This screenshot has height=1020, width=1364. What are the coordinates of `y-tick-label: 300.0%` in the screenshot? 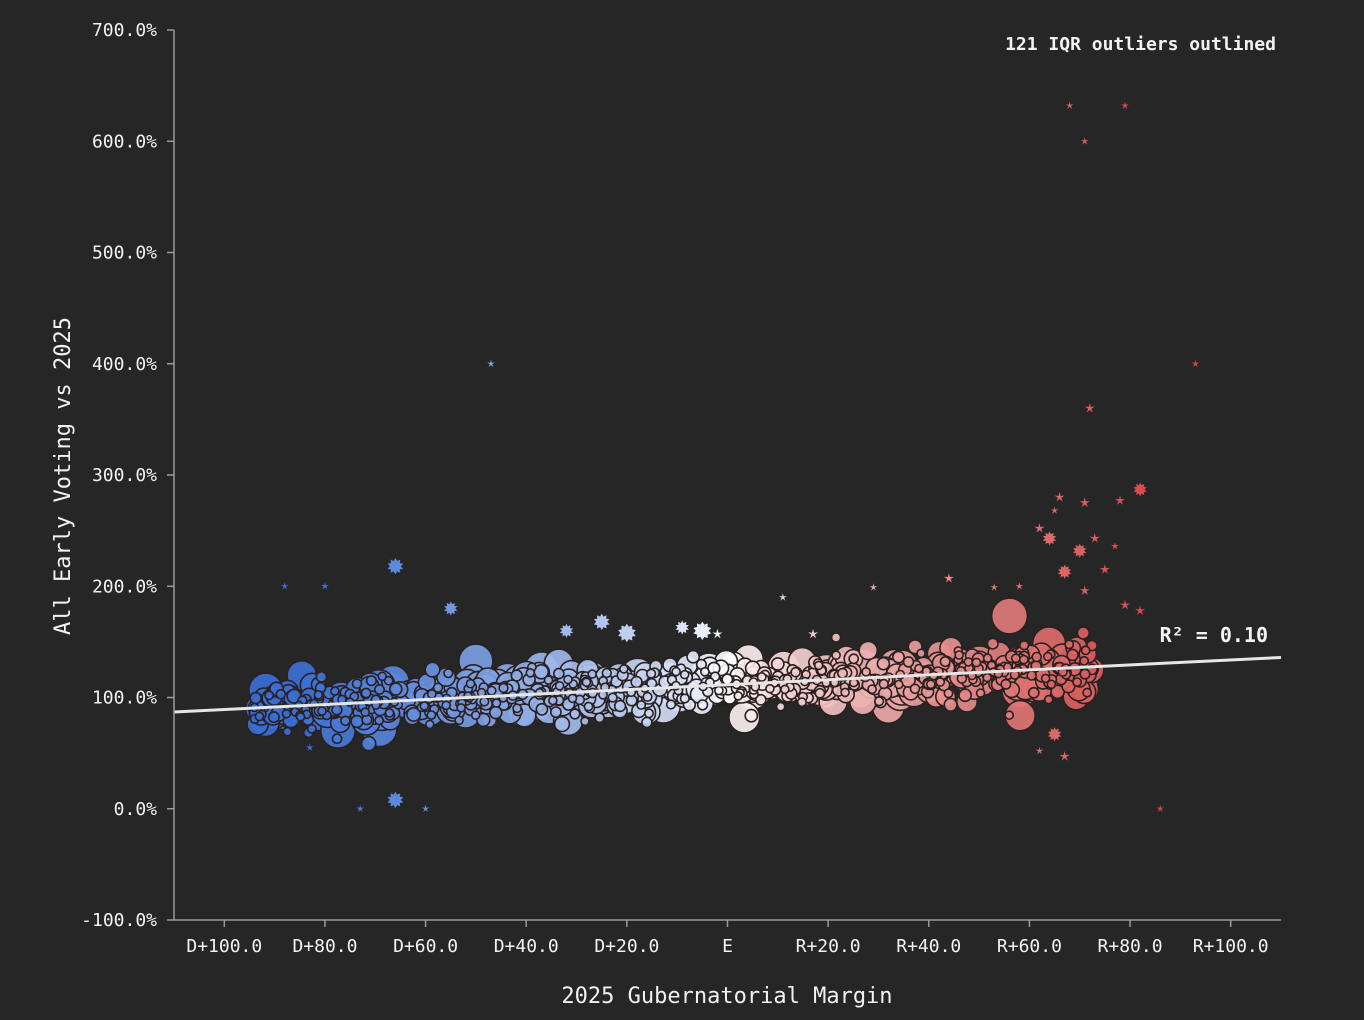 It's located at (124, 475).